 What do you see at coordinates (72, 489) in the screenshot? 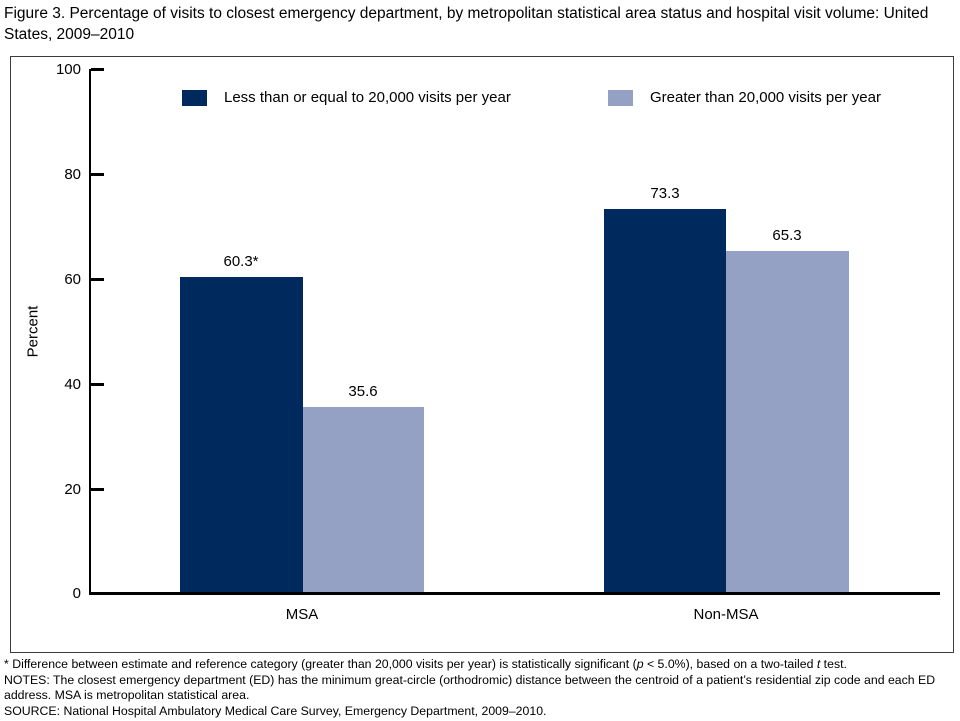
I see `y-tick-label-20: 20` at bounding box center [72, 489].